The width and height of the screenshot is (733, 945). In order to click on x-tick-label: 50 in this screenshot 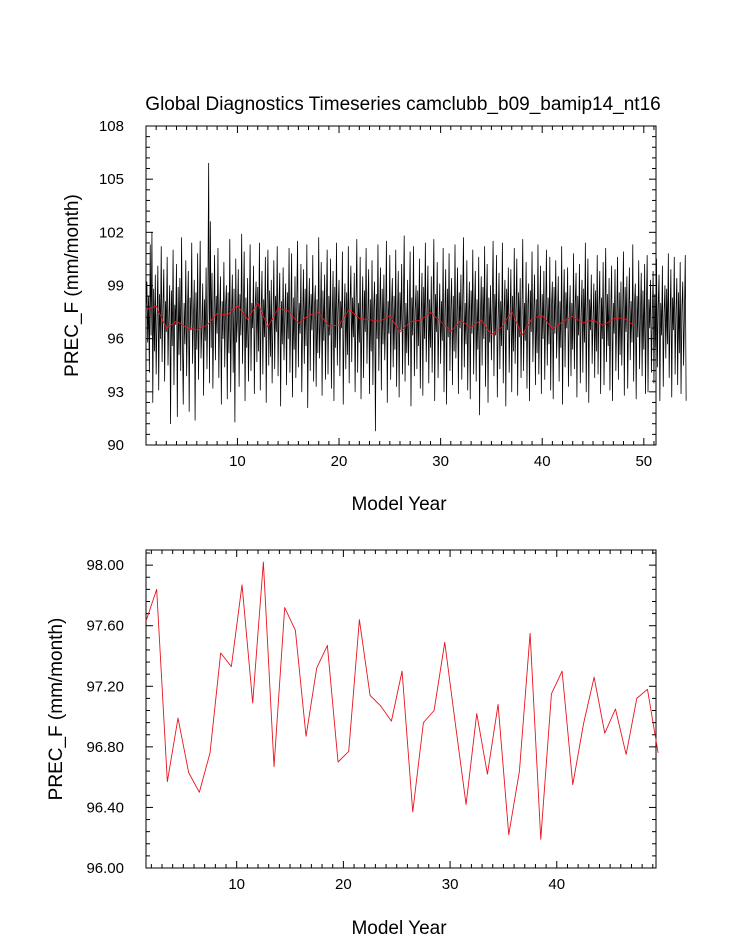, I will do `click(643, 461)`.